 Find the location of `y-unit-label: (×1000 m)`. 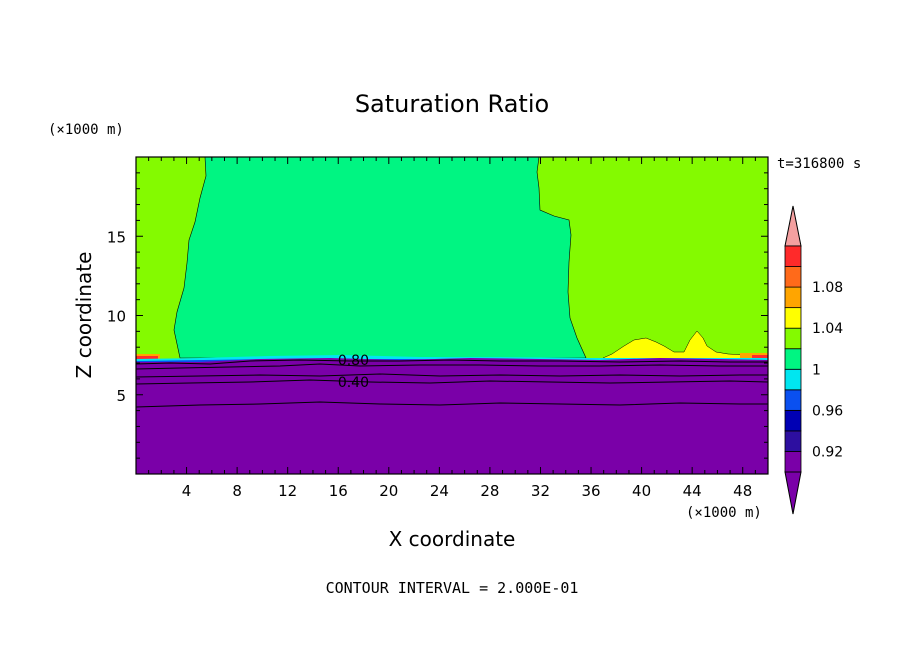

y-unit-label: (×1000 m) is located at coordinates (86, 130).